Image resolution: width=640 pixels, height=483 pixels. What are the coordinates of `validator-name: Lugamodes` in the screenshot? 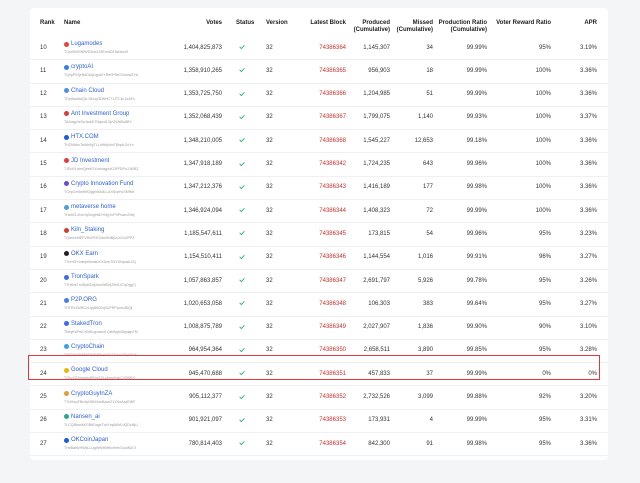 It's located at (87, 44).